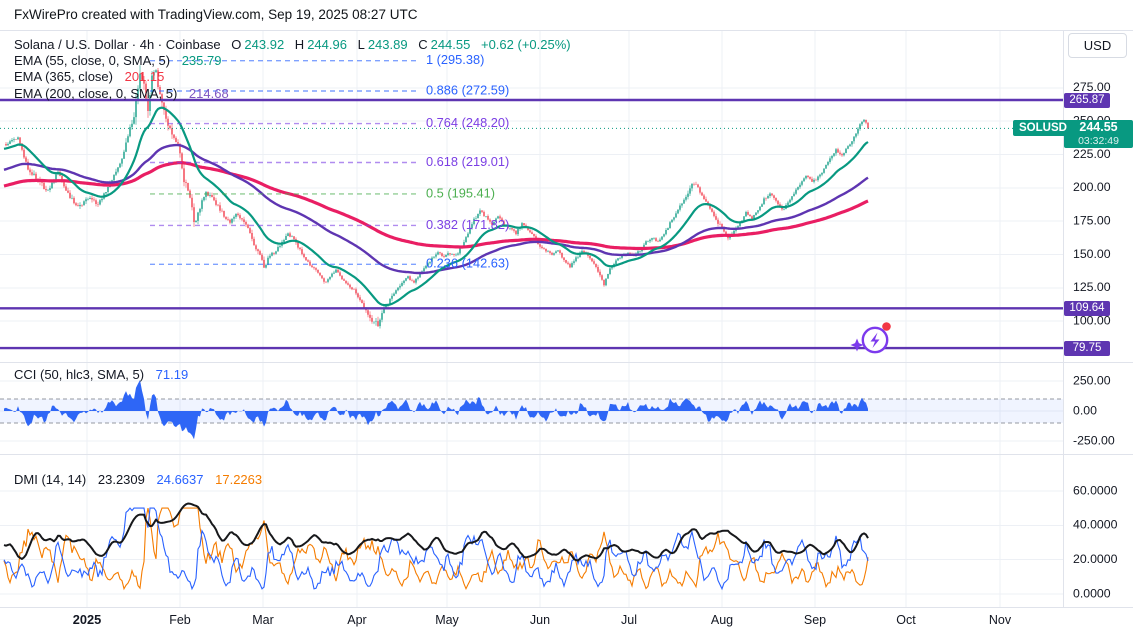 This screenshot has width=1133, height=632. I want to click on dmi-tick-label: 60.0000, so click(1095, 490).